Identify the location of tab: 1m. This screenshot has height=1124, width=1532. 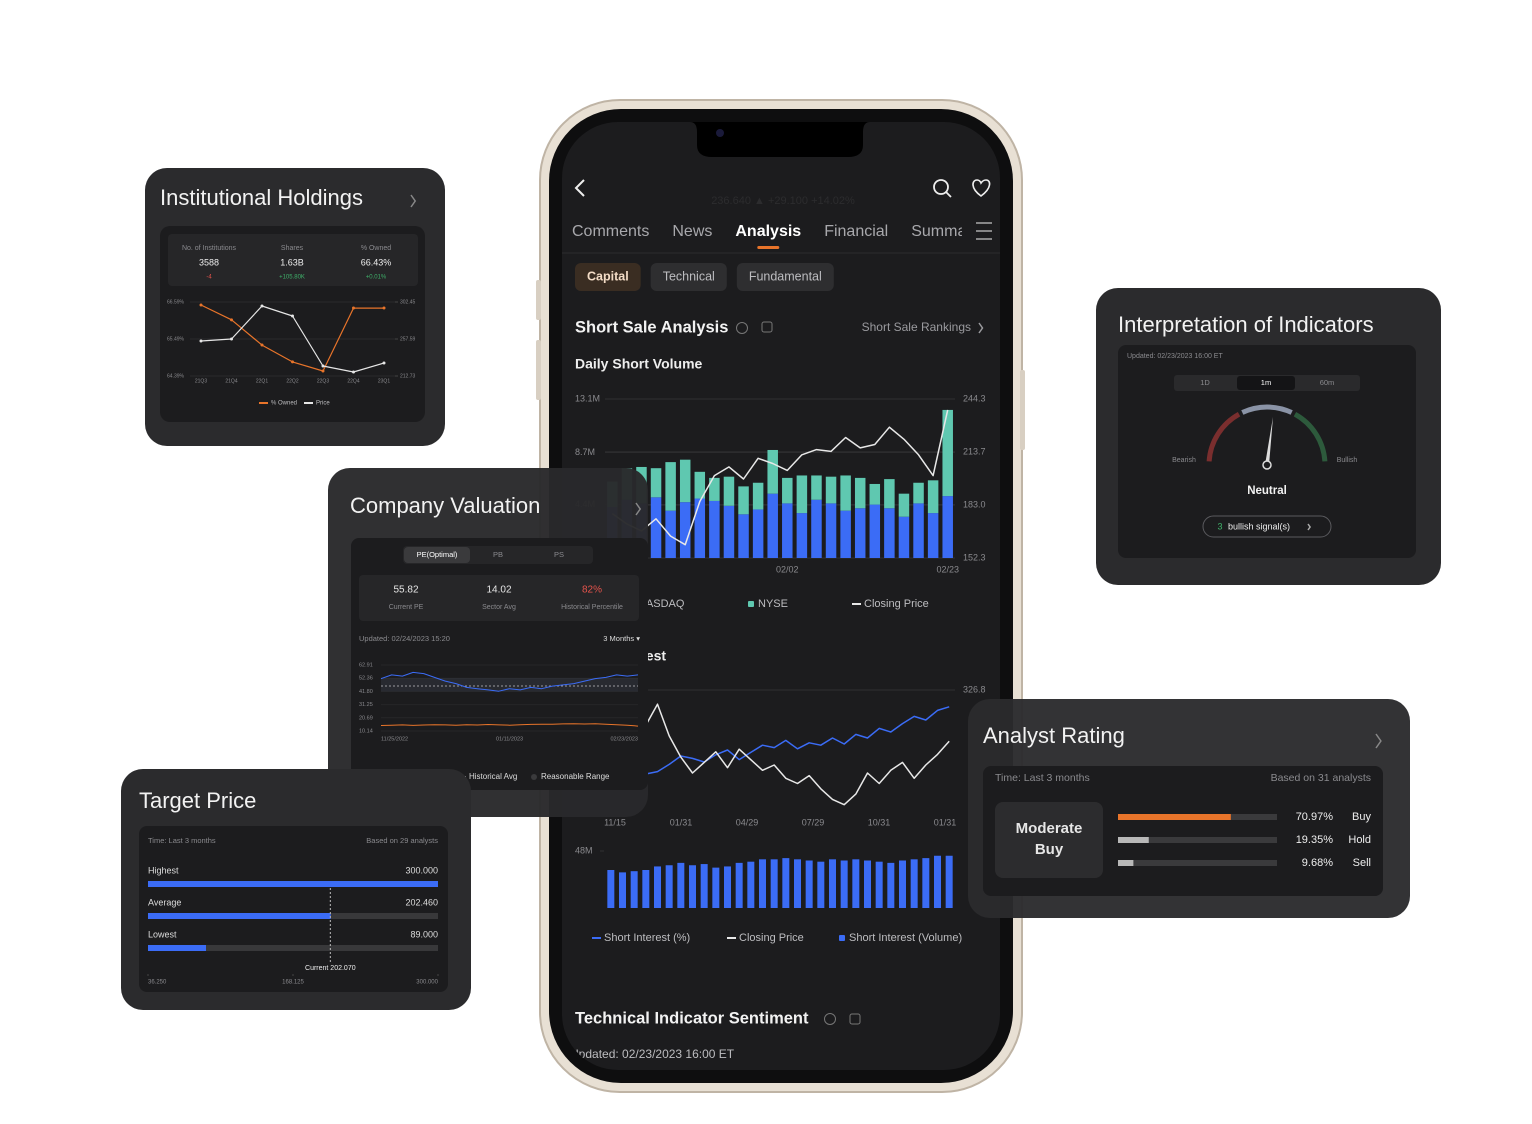
(1266, 382).